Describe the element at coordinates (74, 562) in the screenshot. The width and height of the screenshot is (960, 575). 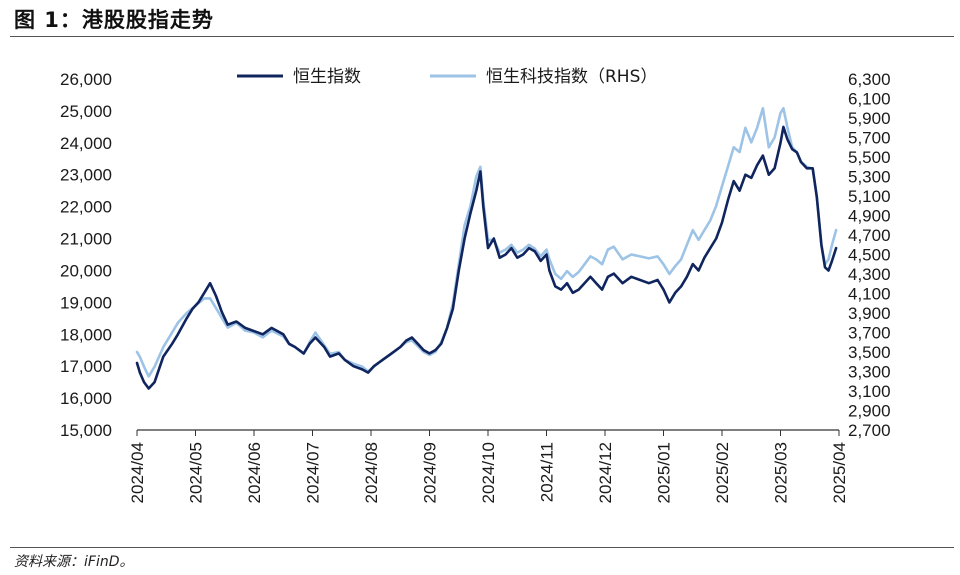
I see `source-note: 资料来源：iFinD。` at that location.